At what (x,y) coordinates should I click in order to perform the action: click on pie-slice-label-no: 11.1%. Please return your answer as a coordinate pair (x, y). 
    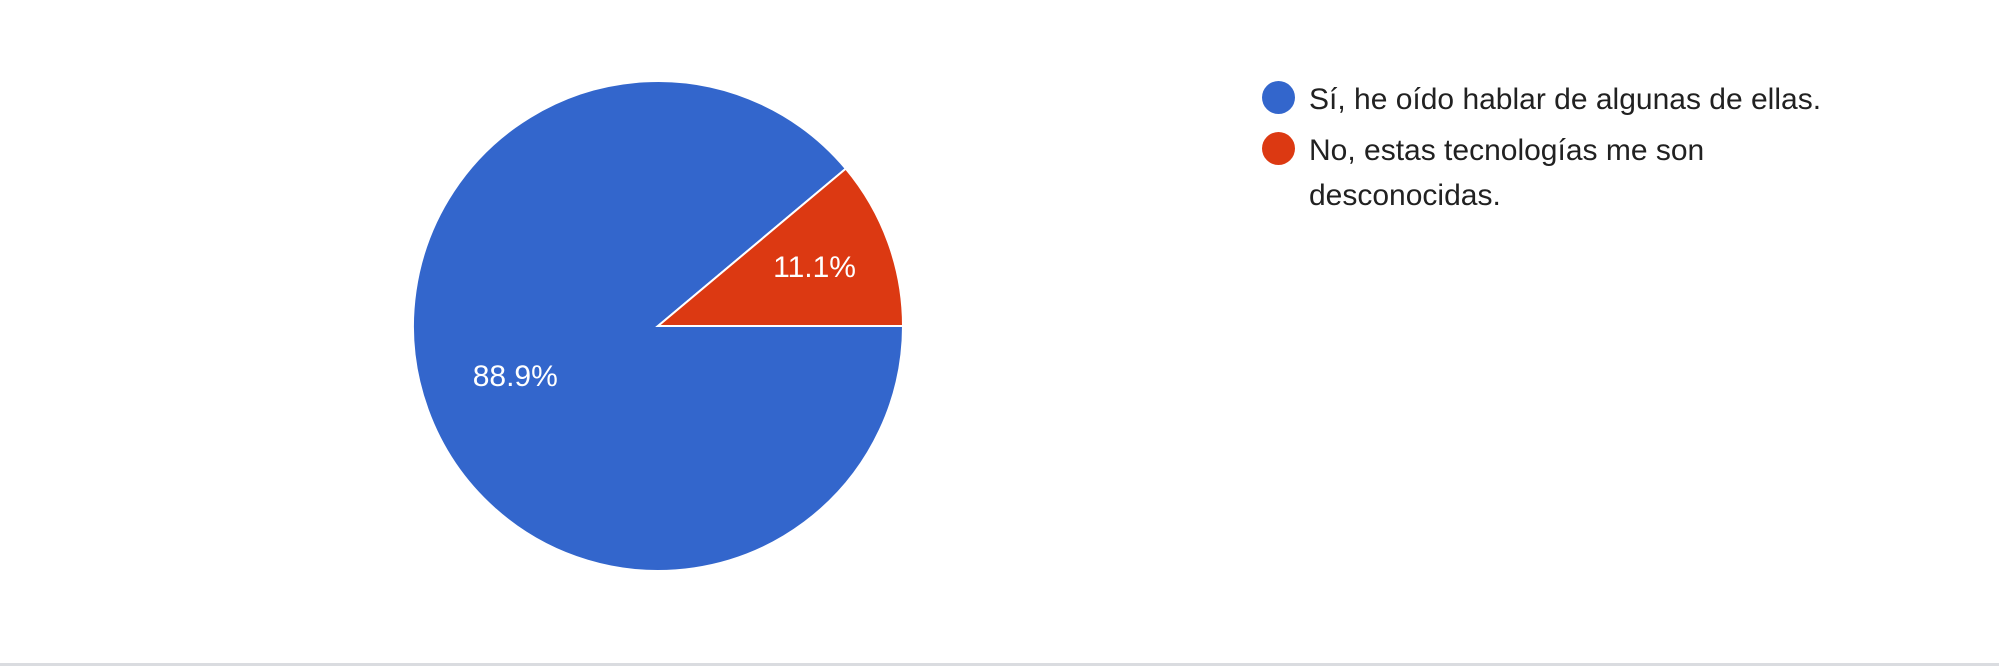
    Looking at the image, I should click on (814, 267).